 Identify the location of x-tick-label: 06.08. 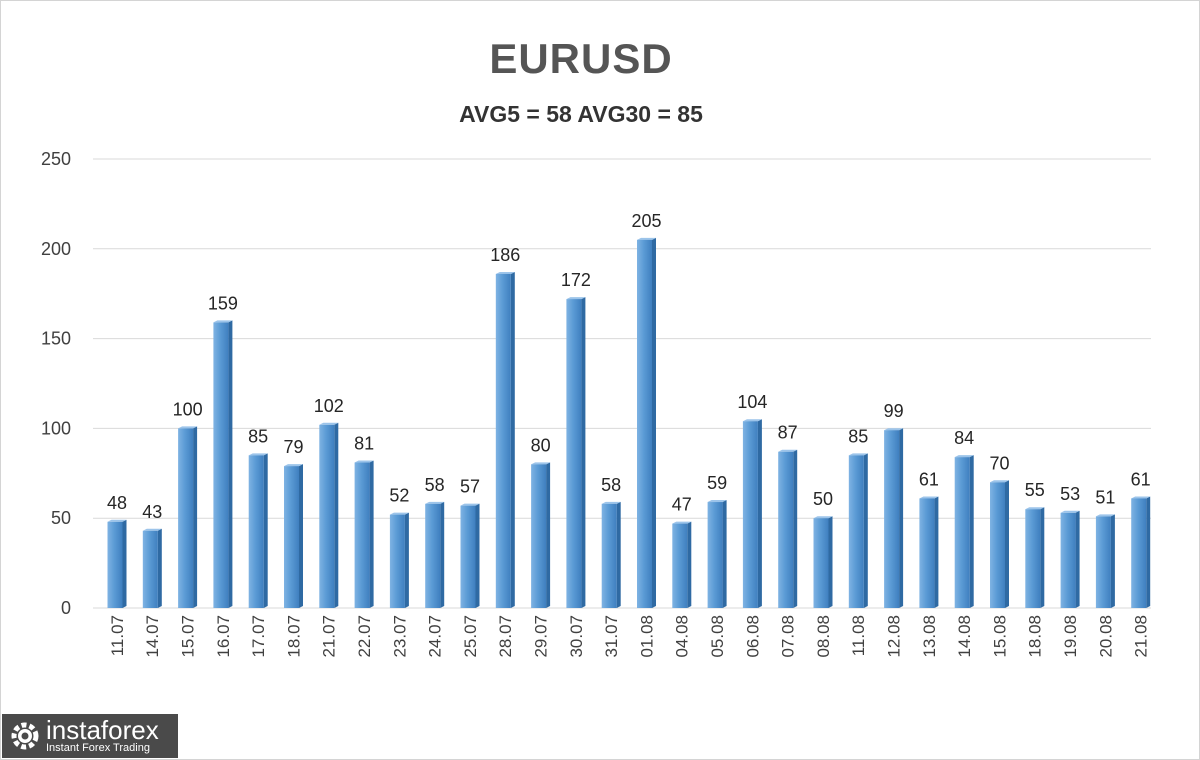
(752, 636).